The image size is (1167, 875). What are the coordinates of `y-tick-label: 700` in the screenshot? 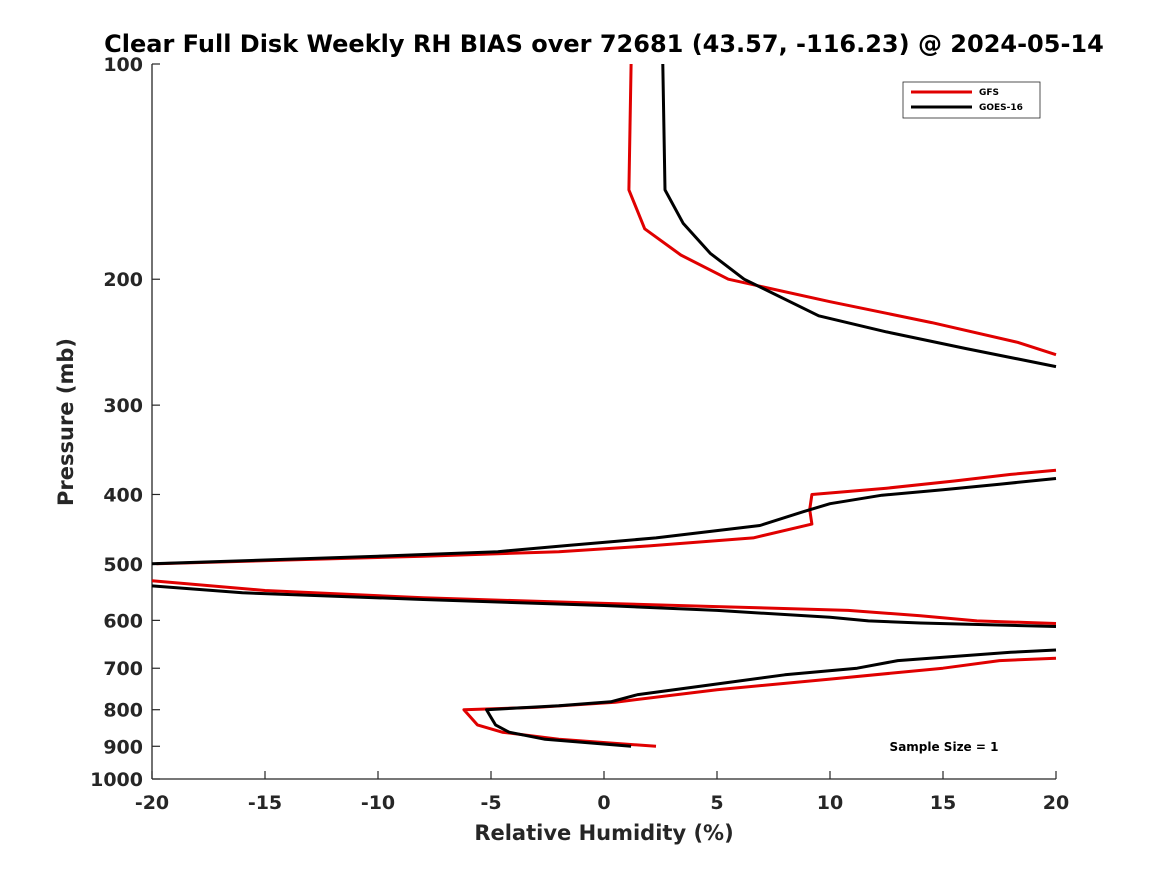 It's located at (123, 669).